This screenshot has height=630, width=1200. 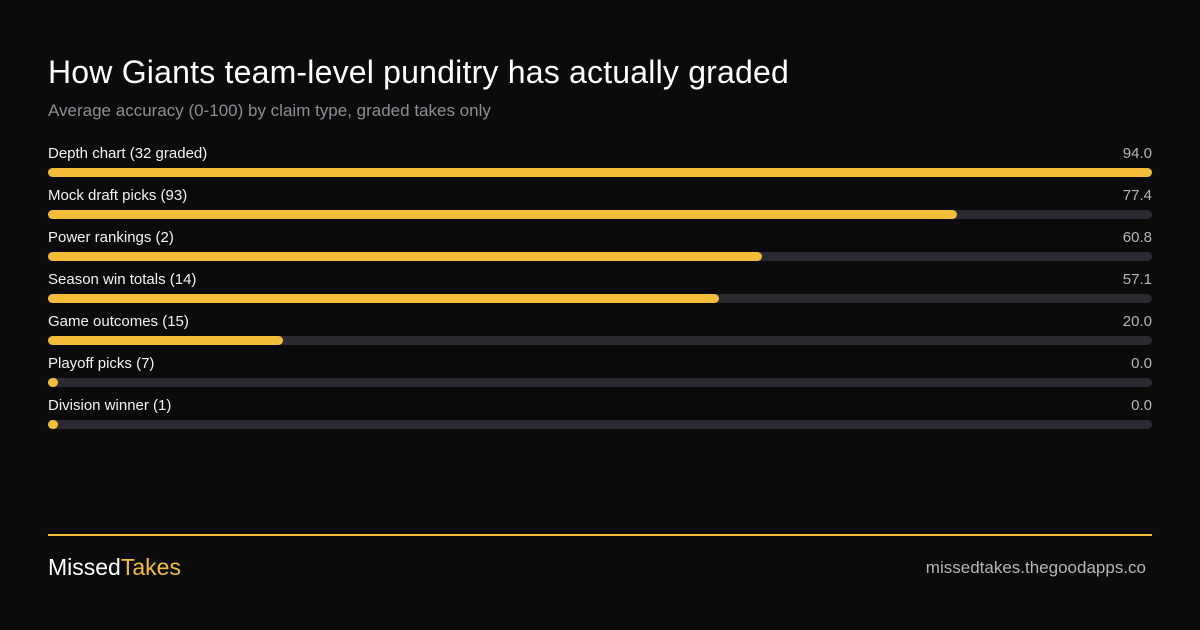 What do you see at coordinates (84, 567) in the screenshot?
I see `brand-name-part1: Missed` at bounding box center [84, 567].